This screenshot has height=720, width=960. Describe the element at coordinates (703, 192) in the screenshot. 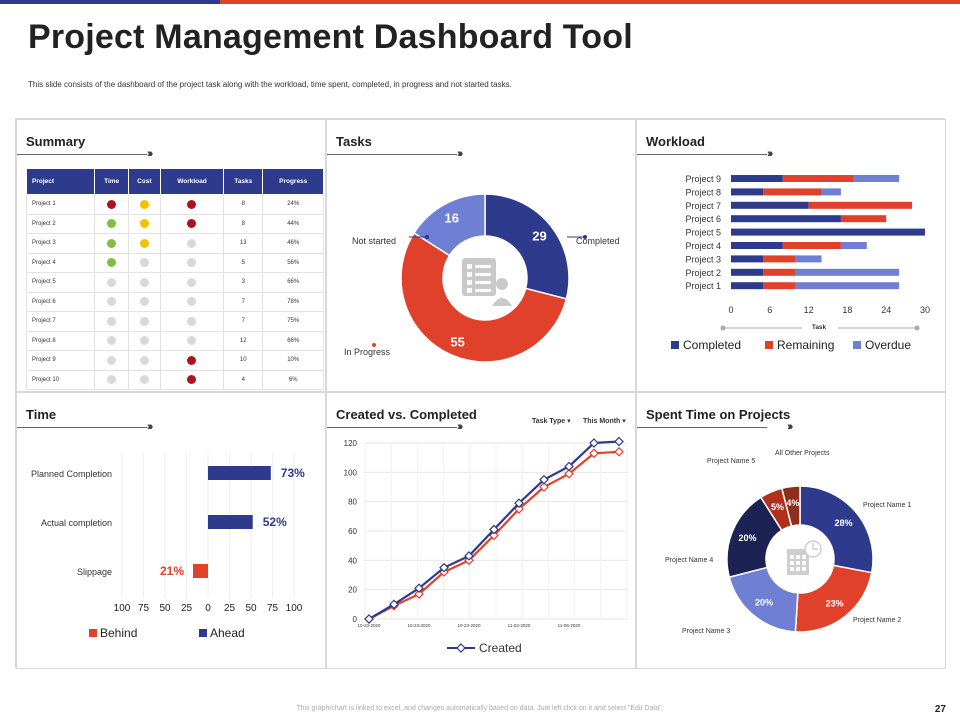

I see `workload-category-label: Project 8` at that location.